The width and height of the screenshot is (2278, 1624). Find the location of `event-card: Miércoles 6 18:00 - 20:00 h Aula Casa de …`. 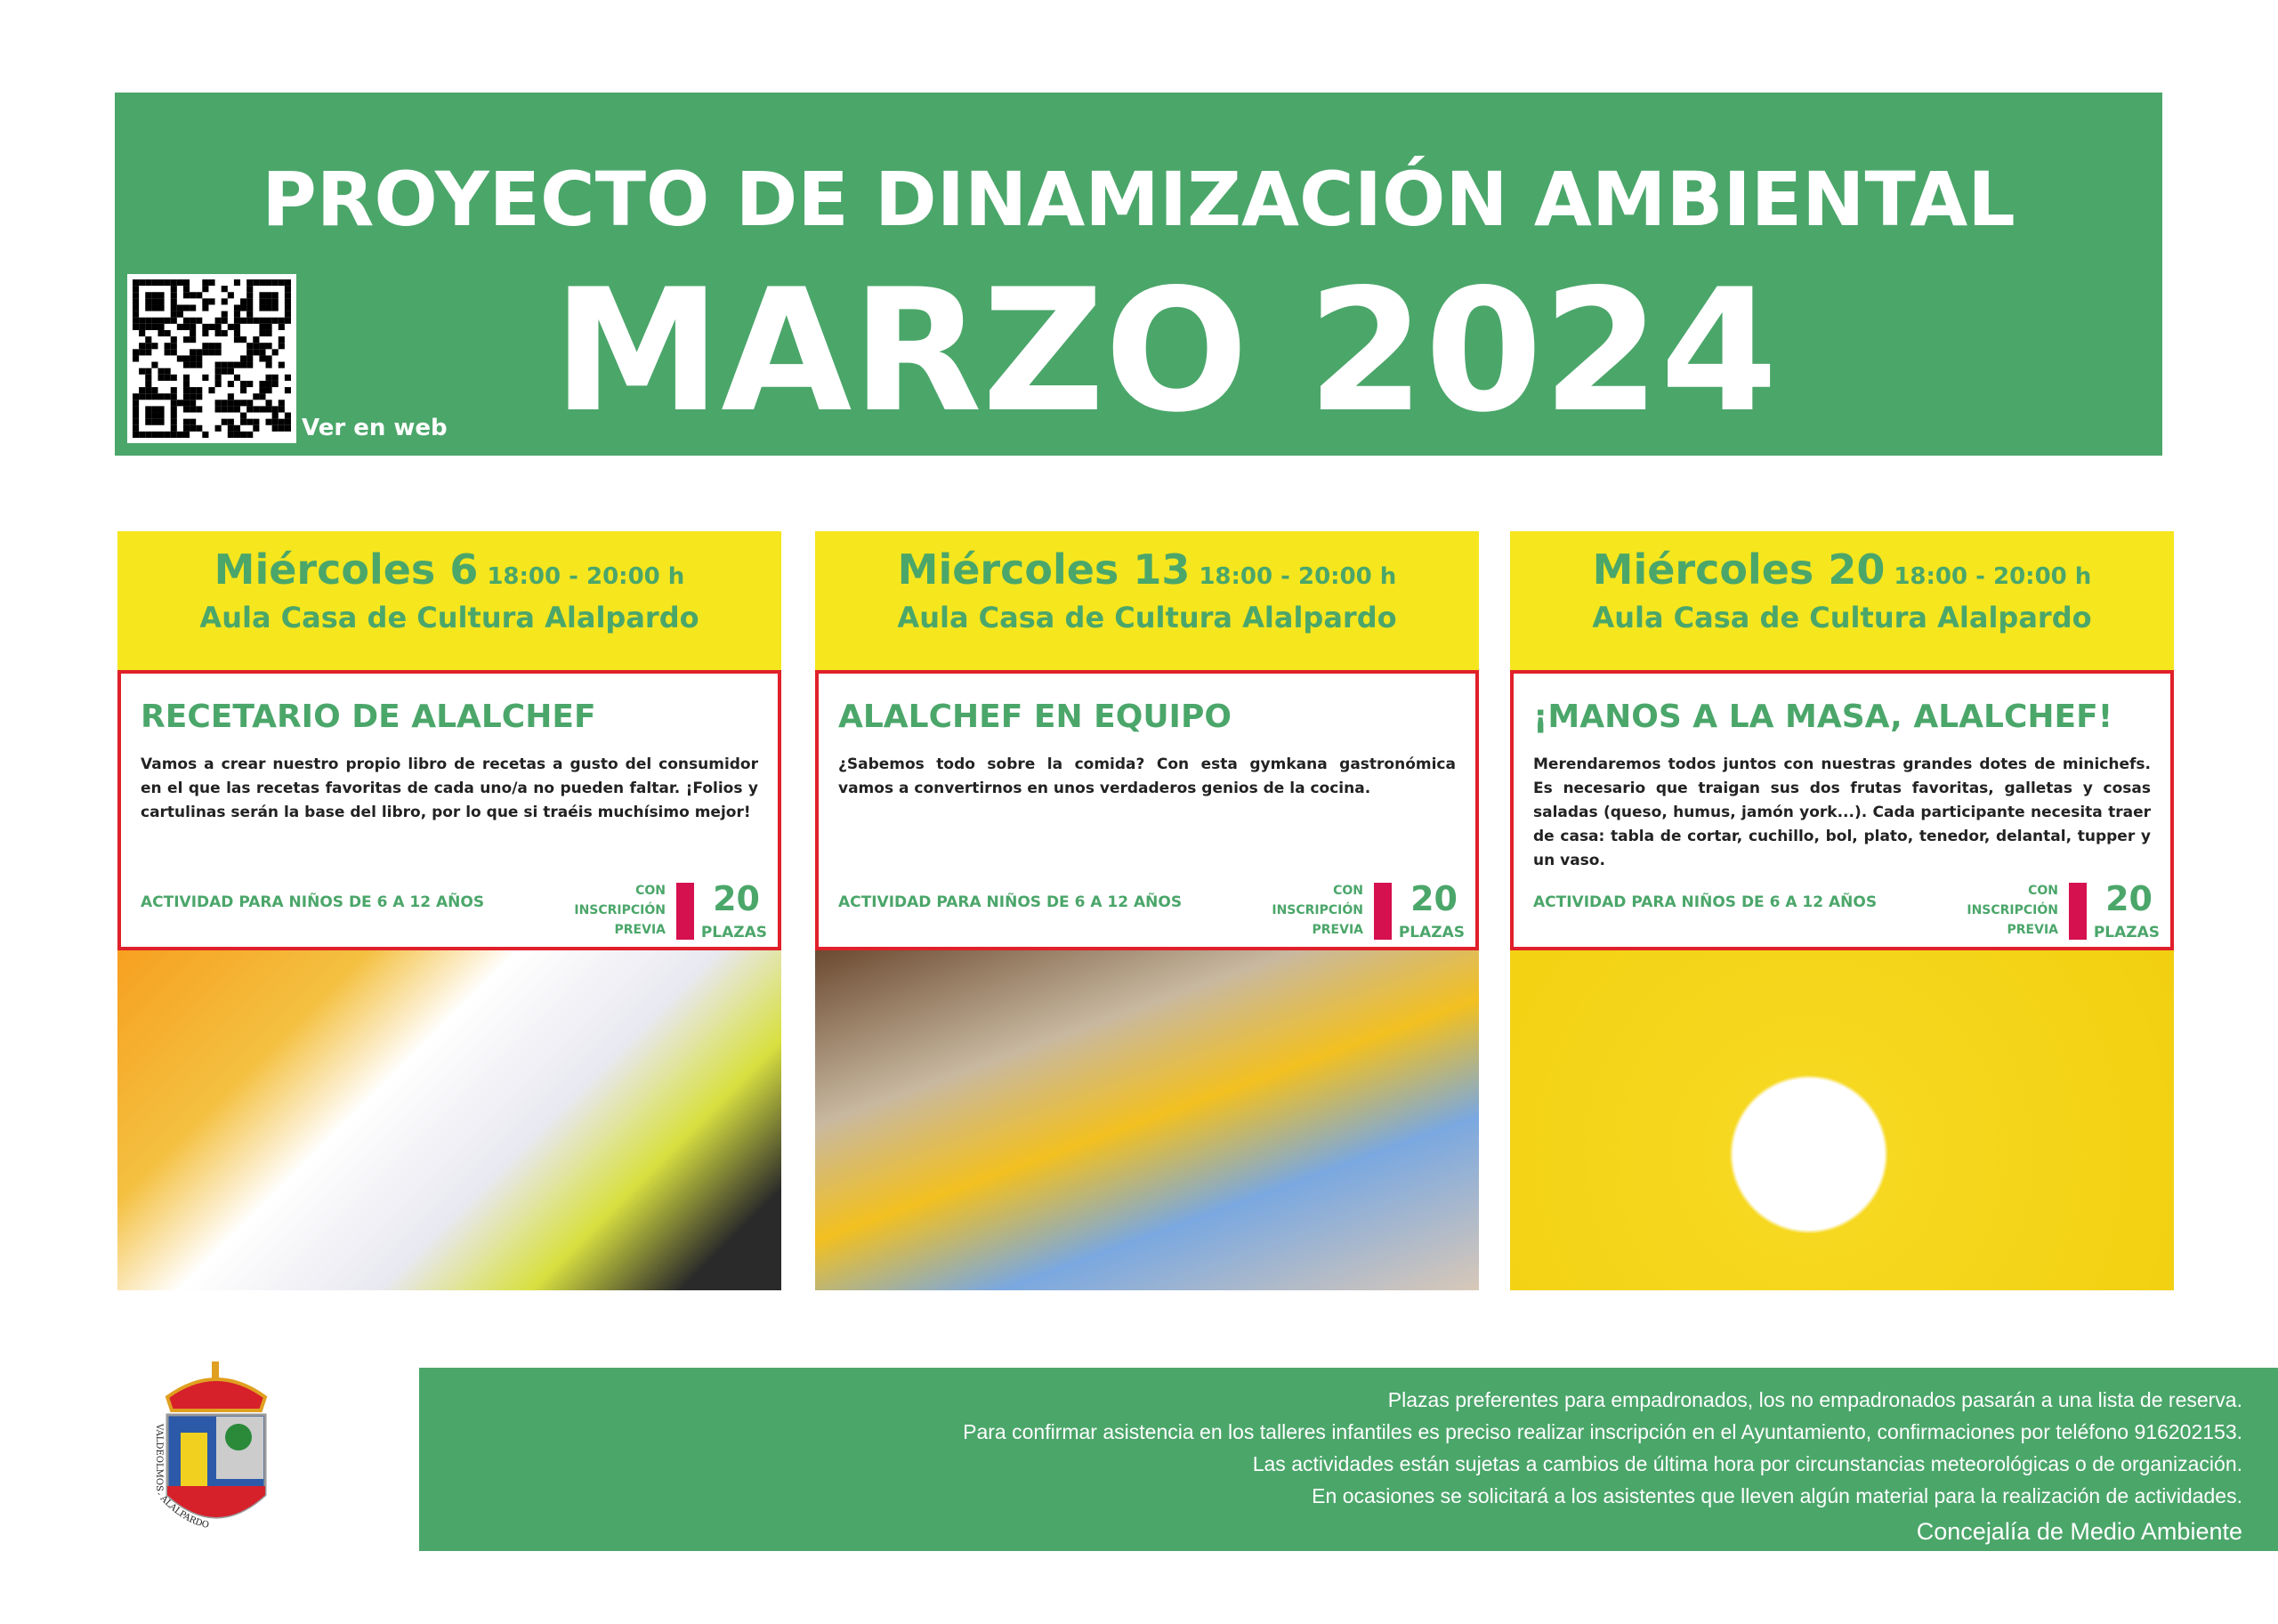

event-card: Miércoles 6 18:00 - 20:00 h Aula Casa de … is located at coordinates (449, 911).